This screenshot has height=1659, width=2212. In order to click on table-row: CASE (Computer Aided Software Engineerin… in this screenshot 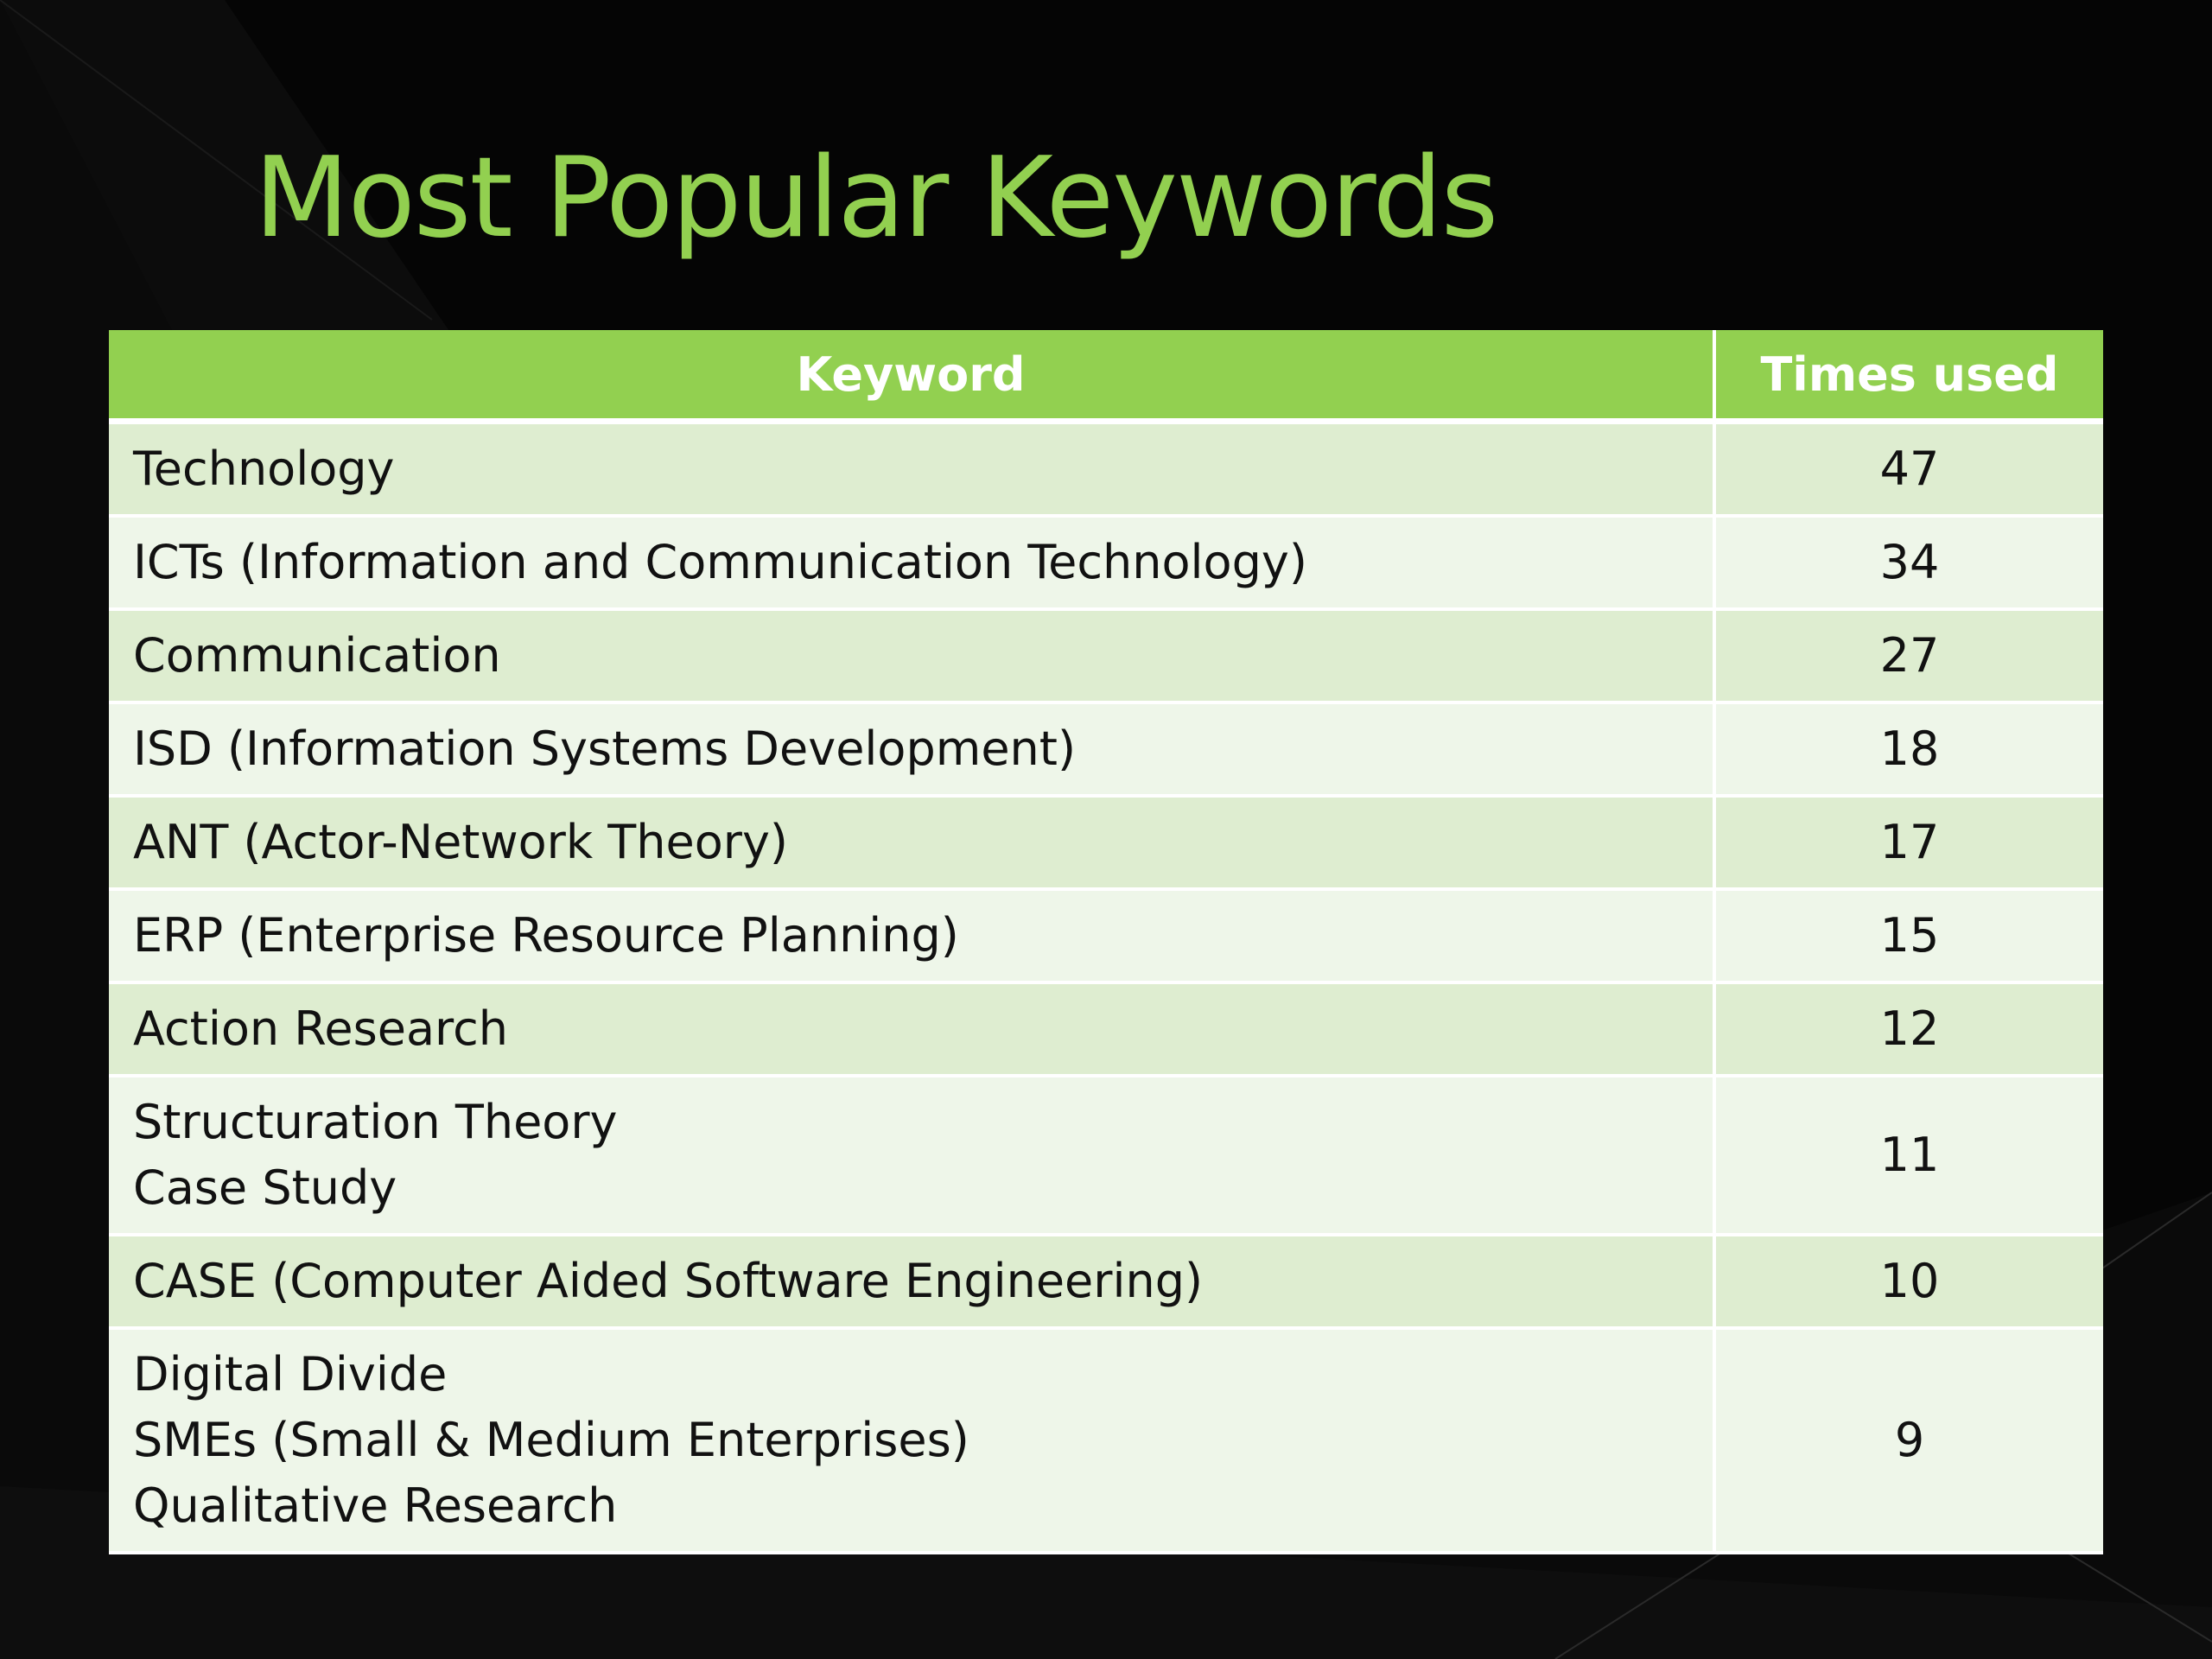, I will do `click(1106, 1282)`.